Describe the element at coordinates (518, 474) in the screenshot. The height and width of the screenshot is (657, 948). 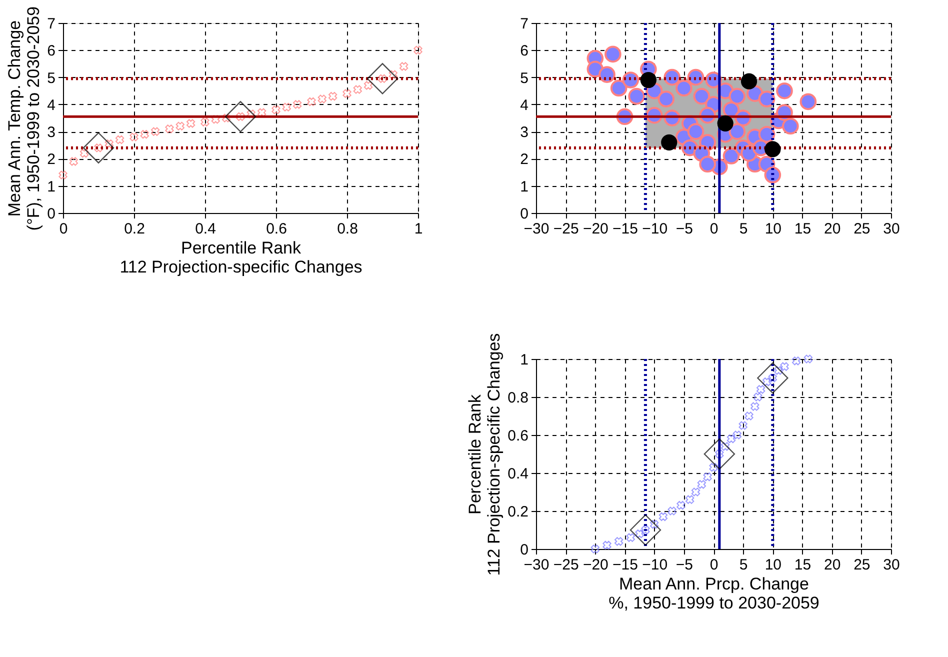
I see `y-tick-label: 0.4` at that location.